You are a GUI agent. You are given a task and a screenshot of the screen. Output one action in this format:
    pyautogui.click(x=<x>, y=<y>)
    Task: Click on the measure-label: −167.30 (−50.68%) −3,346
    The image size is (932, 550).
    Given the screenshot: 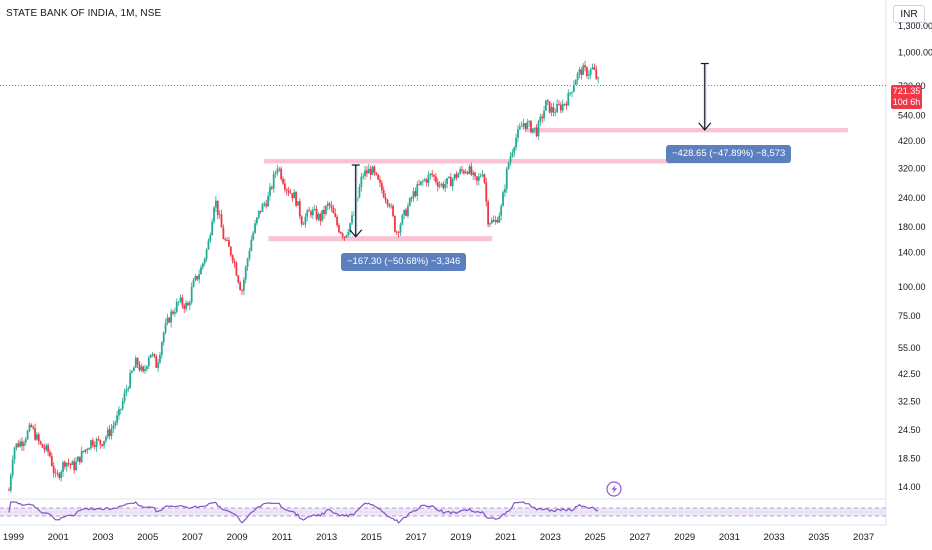 What is the action you would take?
    pyautogui.click(x=404, y=262)
    